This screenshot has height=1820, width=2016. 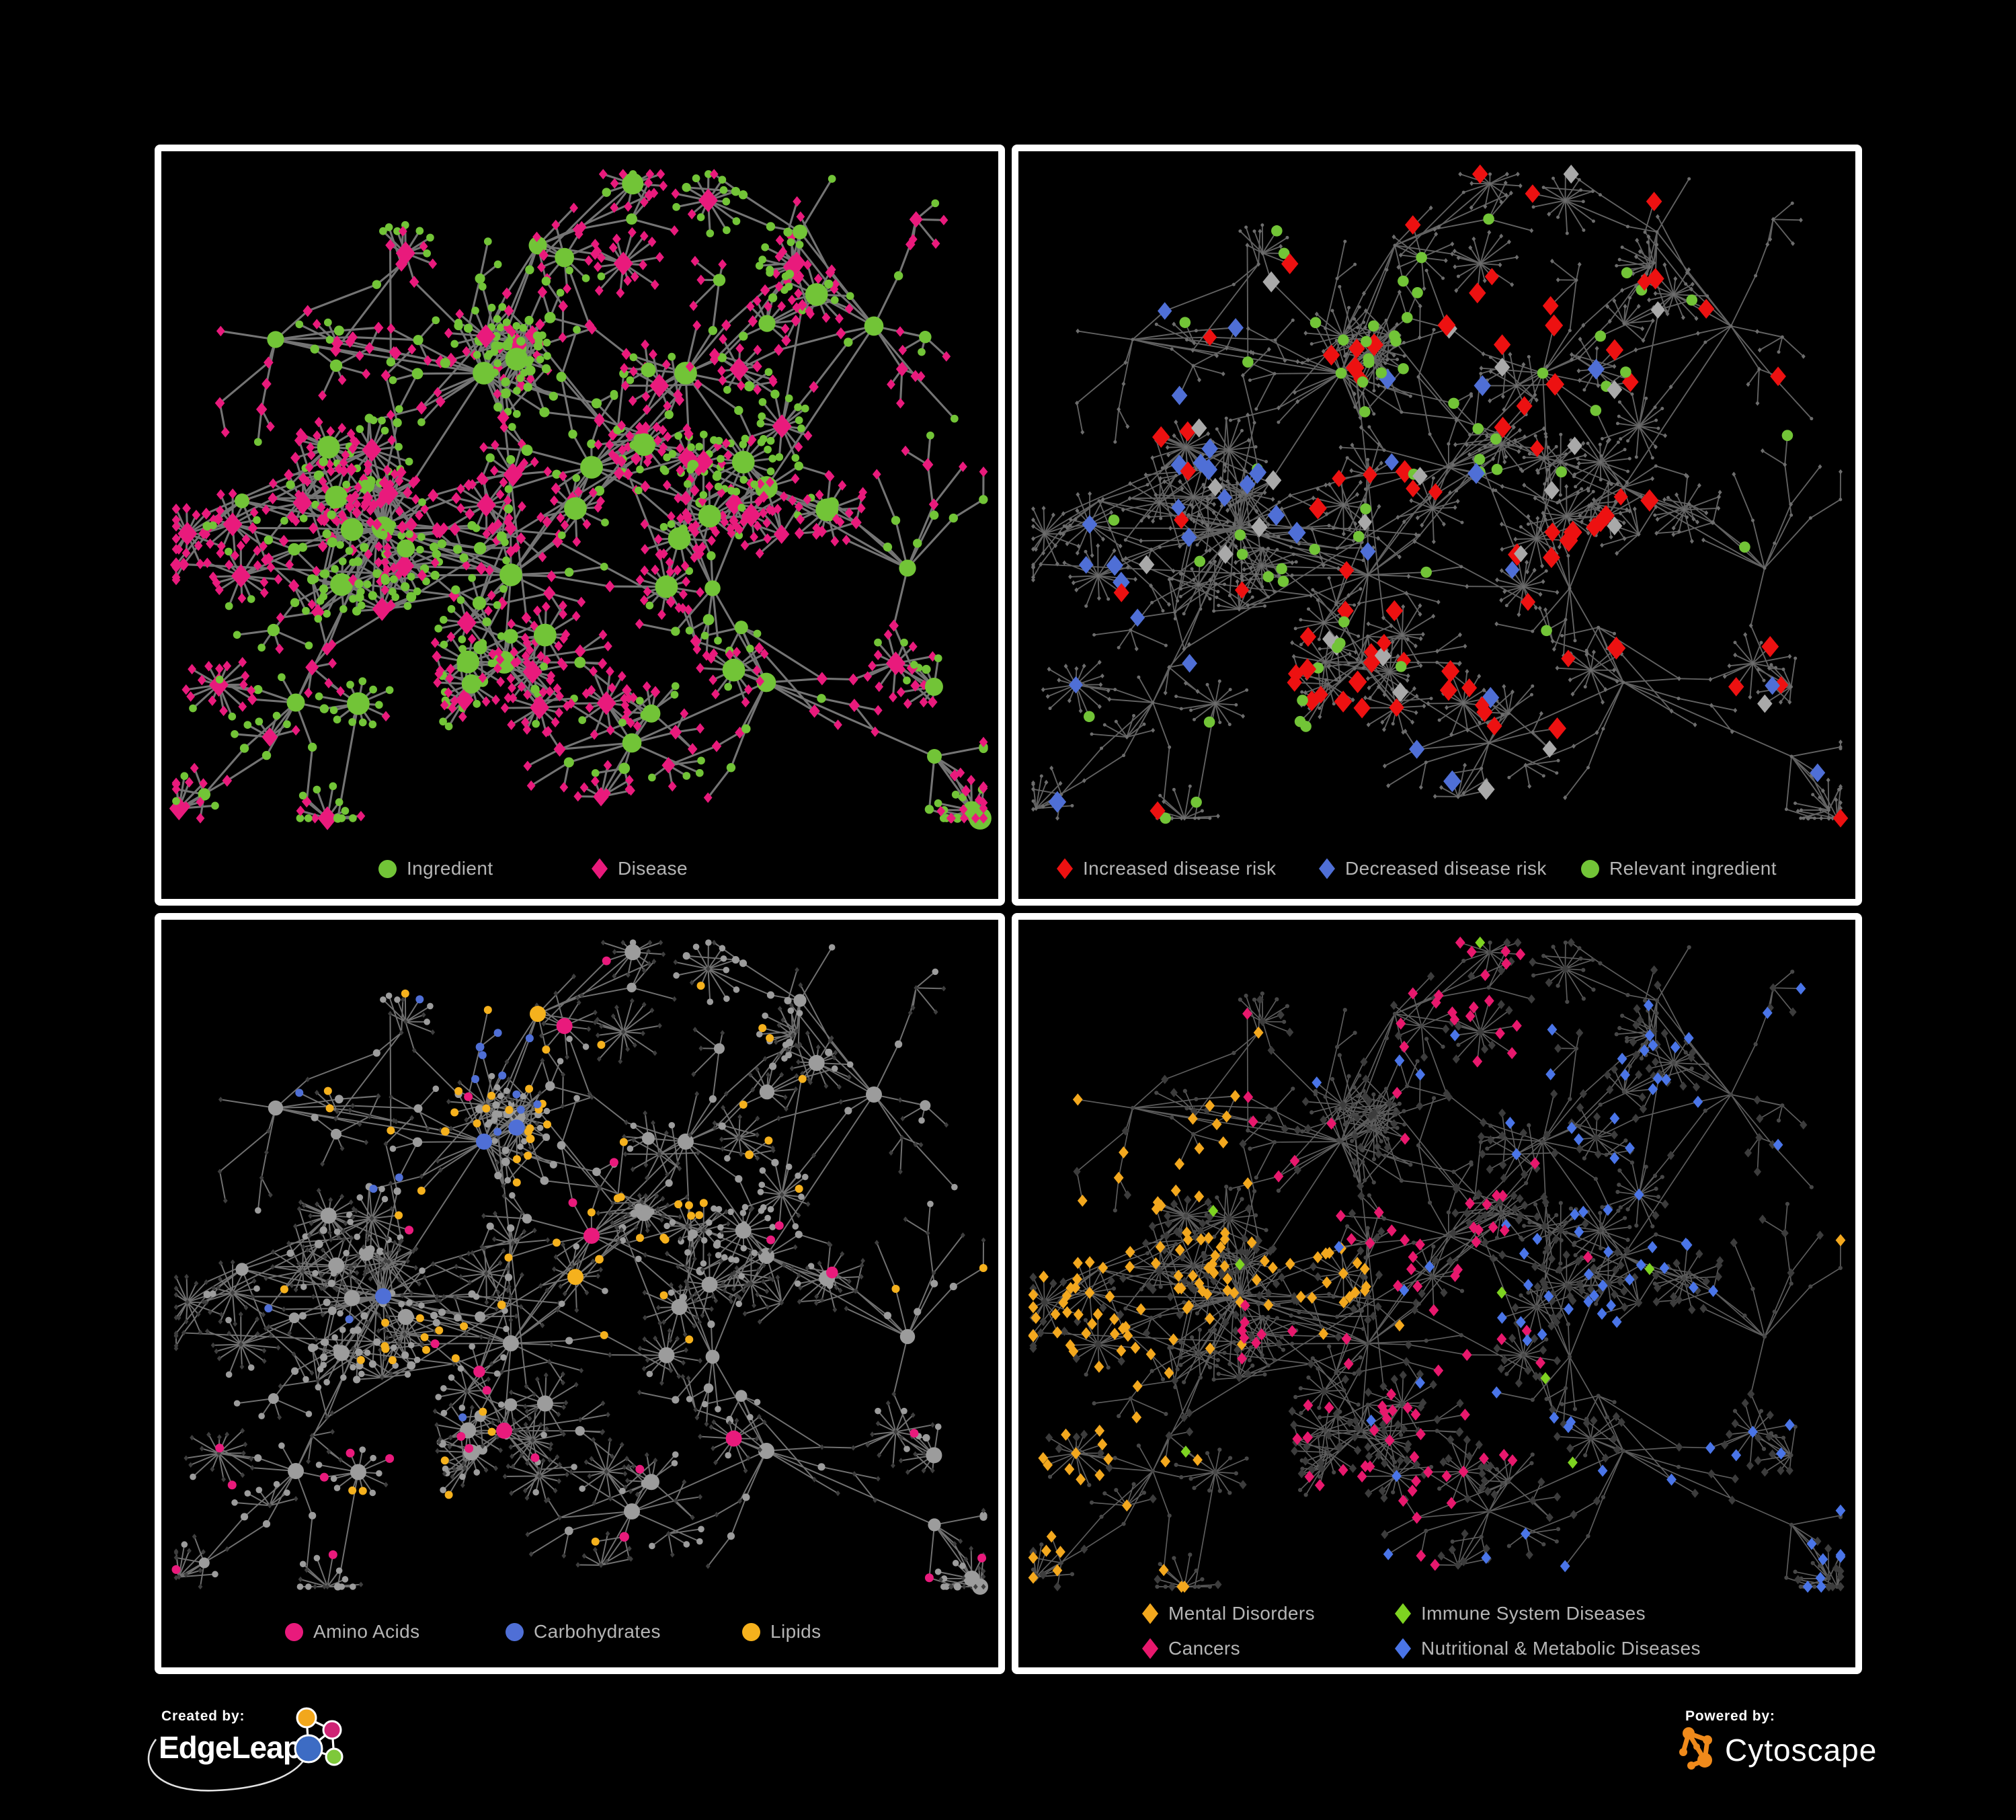 What do you see at coordinates (1440, 496) in the screenshot?
I see `network-graph-disease-risk` at bounding box center [1440, 496].